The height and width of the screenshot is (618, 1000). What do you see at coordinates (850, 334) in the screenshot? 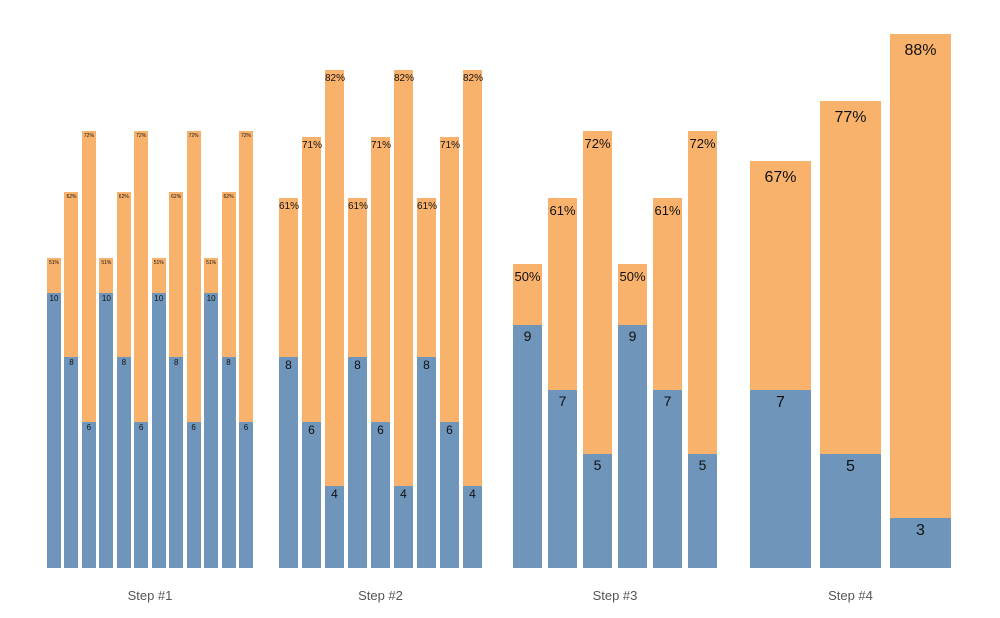
I see `stacked-bar: 77% 5` at bounding box center [850, 334].